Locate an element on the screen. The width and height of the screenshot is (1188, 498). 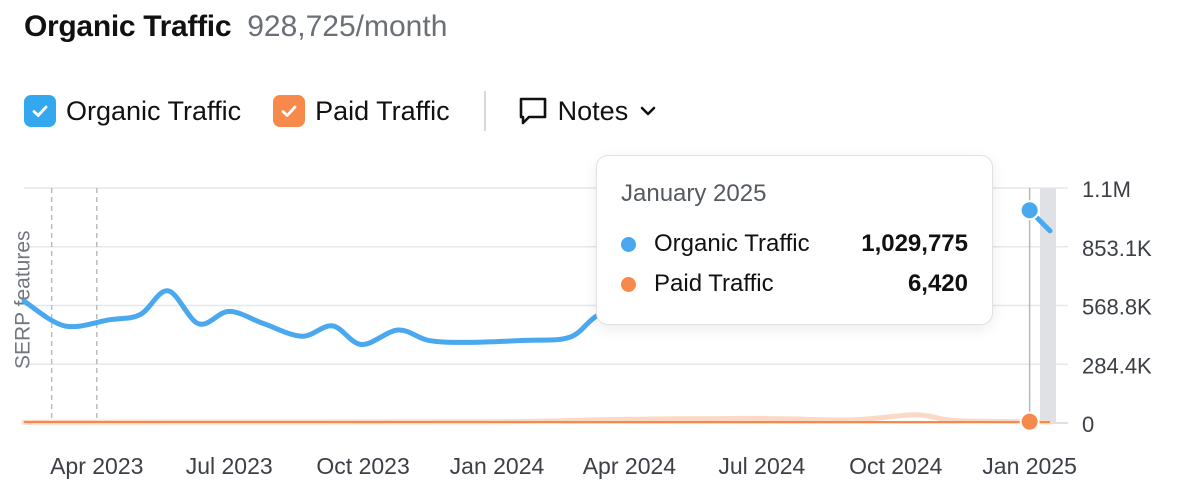
y-tick-label: 853.1K is located at coordinates (1117, 248).